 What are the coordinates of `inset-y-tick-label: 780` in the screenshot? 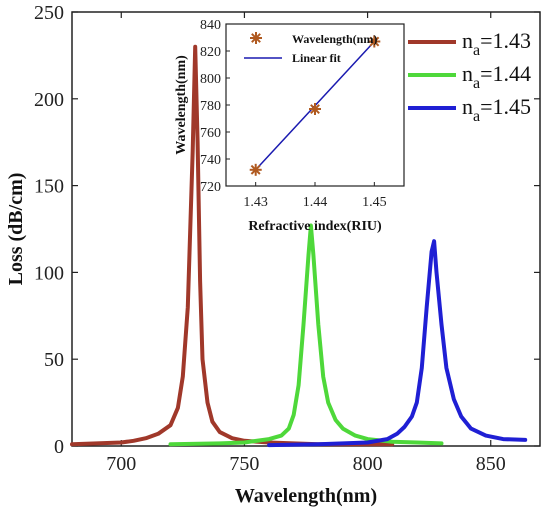 It's located at (210, 106).